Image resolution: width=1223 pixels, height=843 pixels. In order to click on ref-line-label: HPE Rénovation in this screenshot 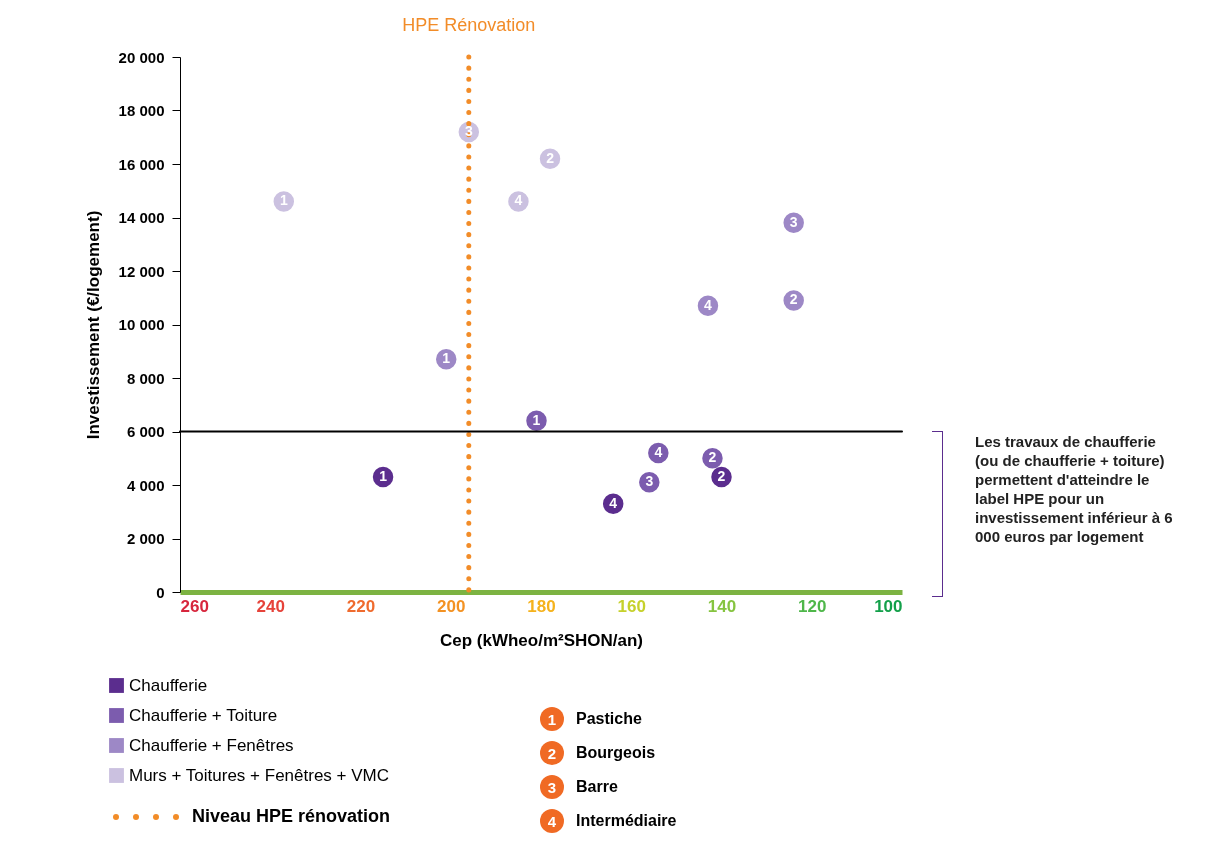, I will do `click(469, 25)`.